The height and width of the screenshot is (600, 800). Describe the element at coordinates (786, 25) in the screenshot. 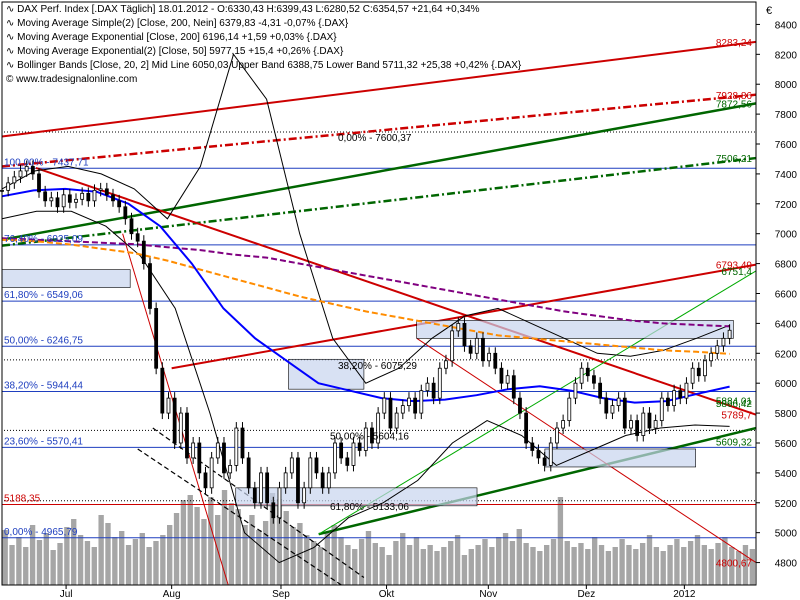

I see `y-tick-label: 8400` at that location.